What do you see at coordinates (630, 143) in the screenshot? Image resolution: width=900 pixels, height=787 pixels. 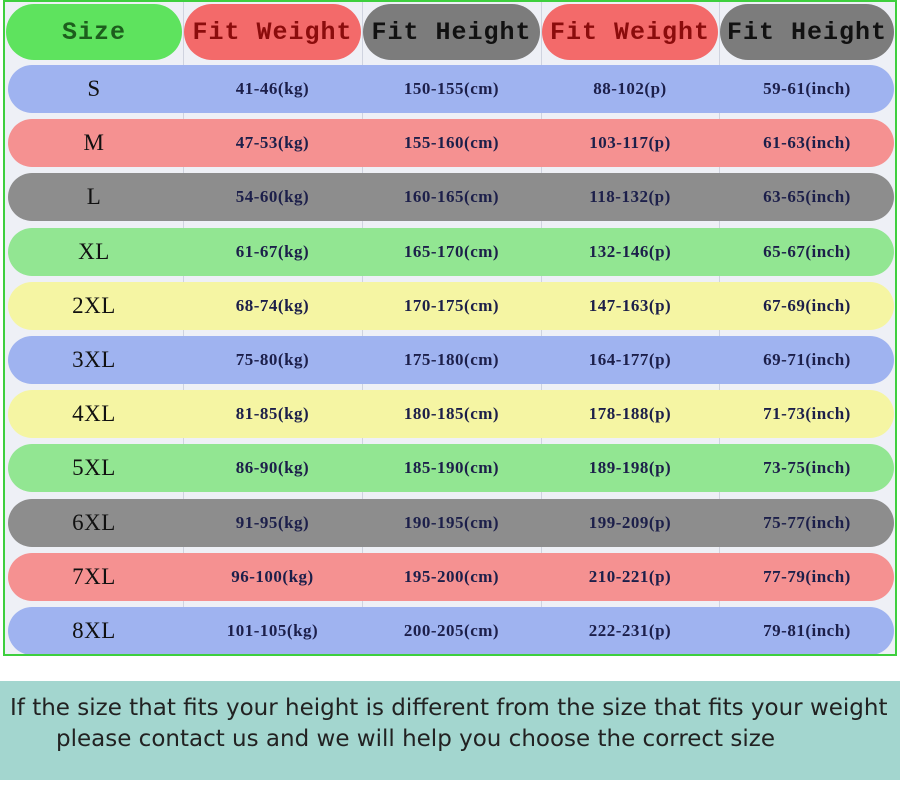 I see `table-cell: 103-117(p)` at bounding box center [630, 143].